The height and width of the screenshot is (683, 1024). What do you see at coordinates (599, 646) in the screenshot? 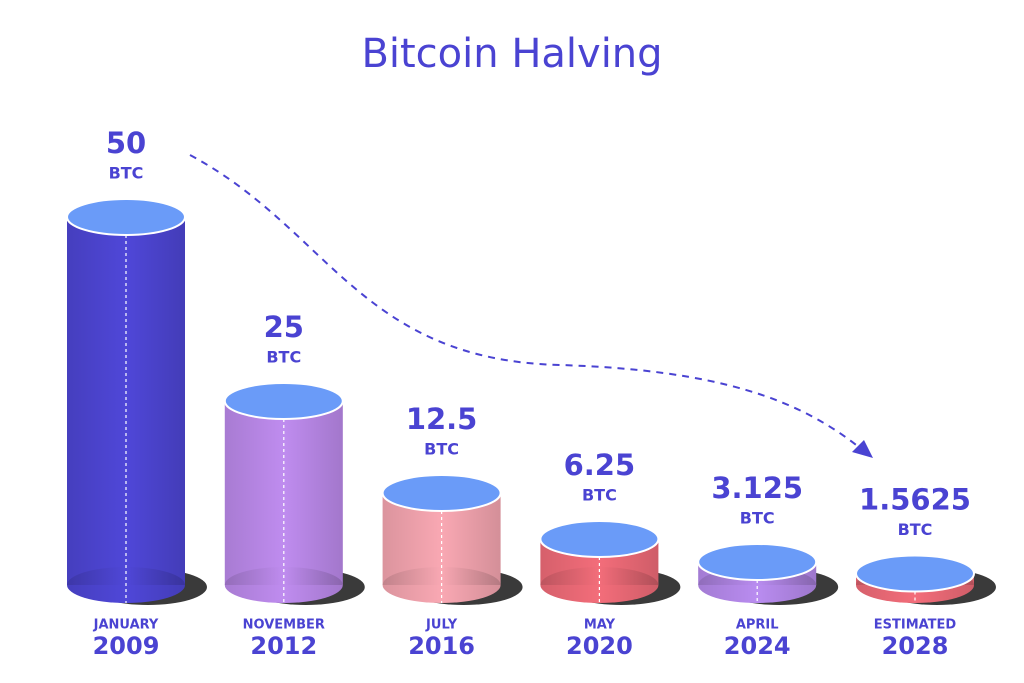
I see `x-tick-year: 2020` at bounding box center [599, 646].